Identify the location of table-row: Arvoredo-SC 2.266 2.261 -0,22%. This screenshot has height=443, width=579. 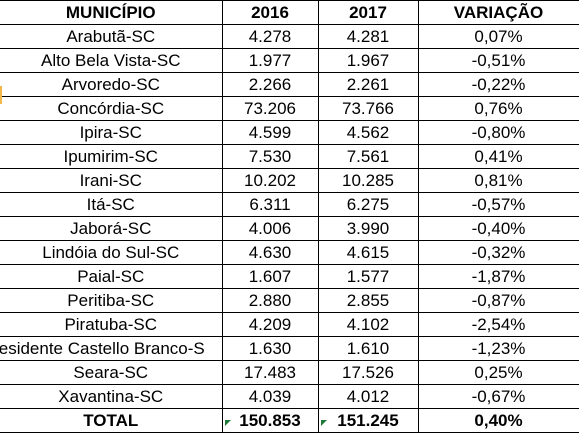
(289, 84).